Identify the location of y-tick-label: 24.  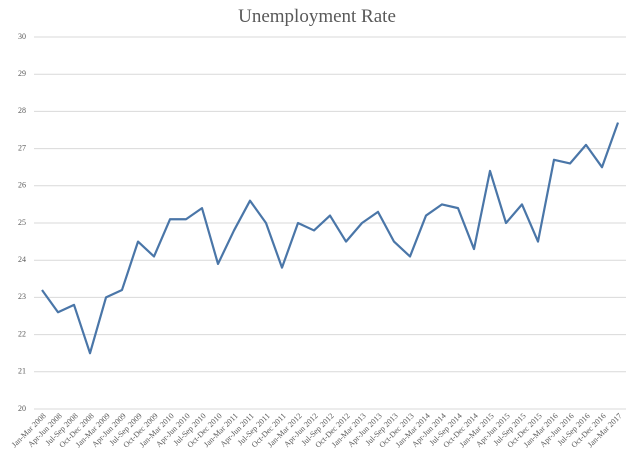
(22, 259).